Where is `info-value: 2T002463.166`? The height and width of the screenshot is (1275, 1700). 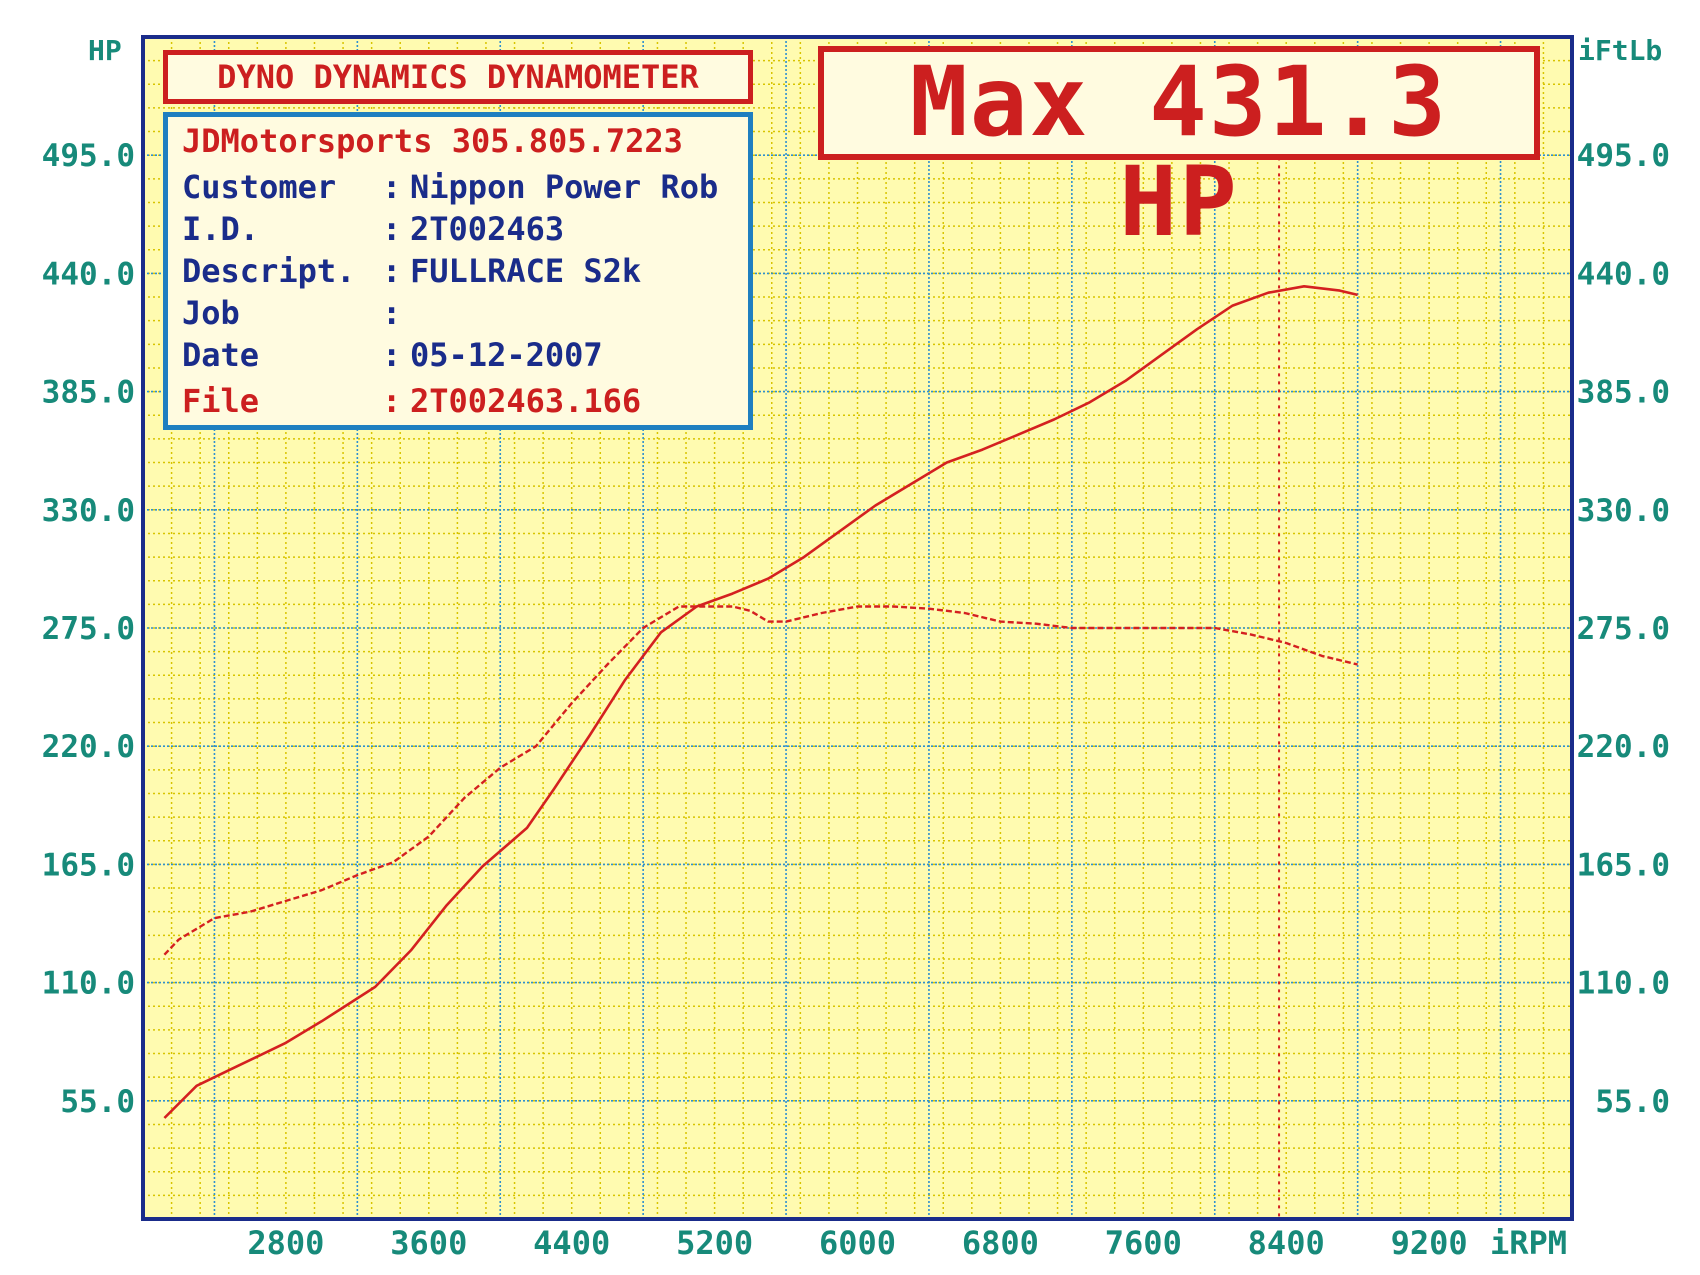 info-value: 2T002463.166 is located at coordinates (526, 401).